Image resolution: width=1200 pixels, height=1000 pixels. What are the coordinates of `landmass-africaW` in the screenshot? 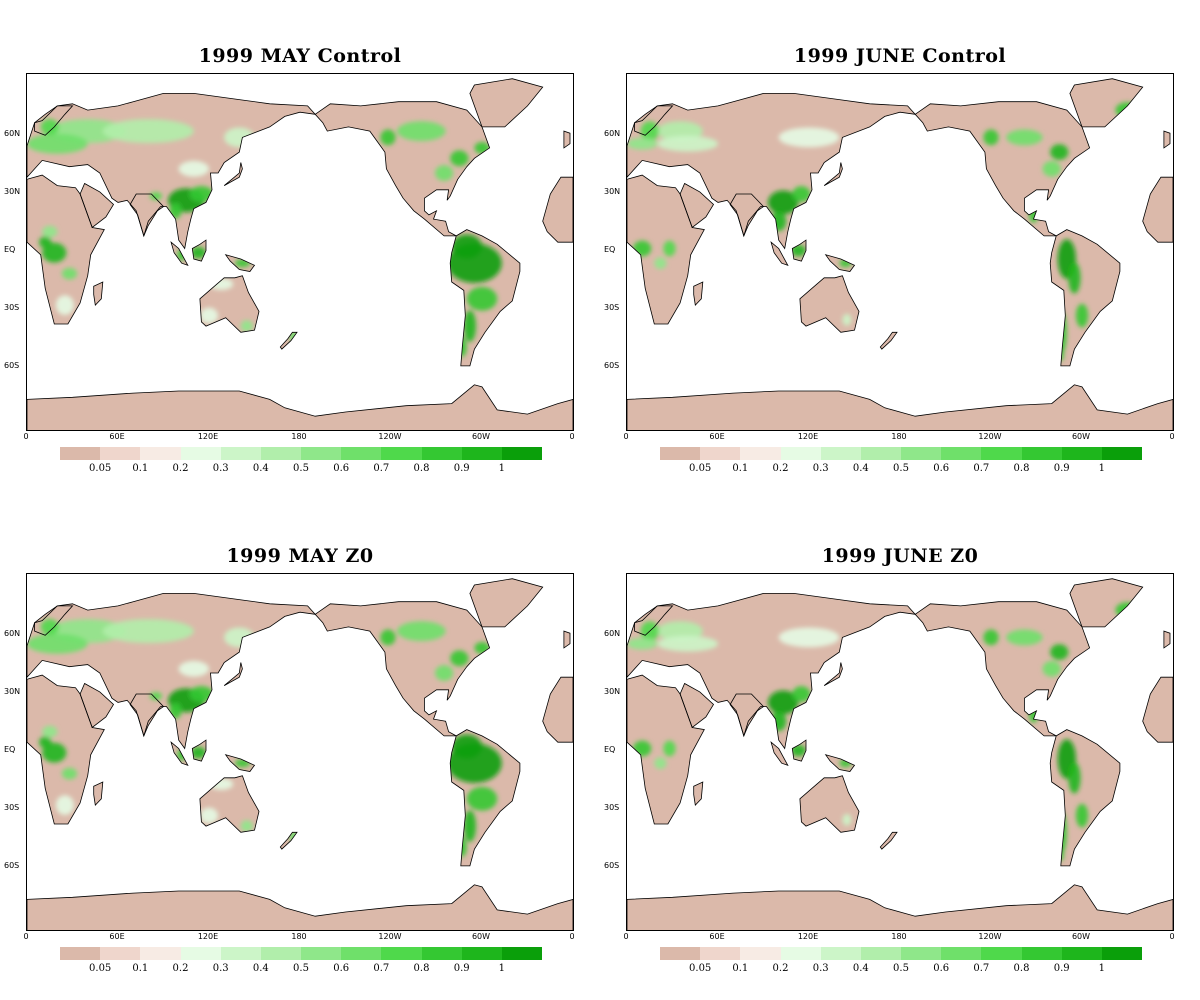 It's located at (1157, 210).